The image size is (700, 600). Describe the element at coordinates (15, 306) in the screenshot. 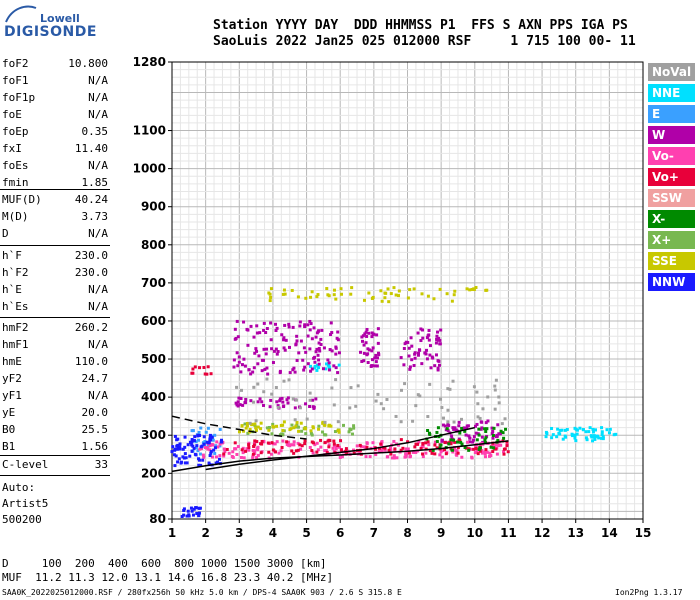

I see `param-key: h`Es` at that location.